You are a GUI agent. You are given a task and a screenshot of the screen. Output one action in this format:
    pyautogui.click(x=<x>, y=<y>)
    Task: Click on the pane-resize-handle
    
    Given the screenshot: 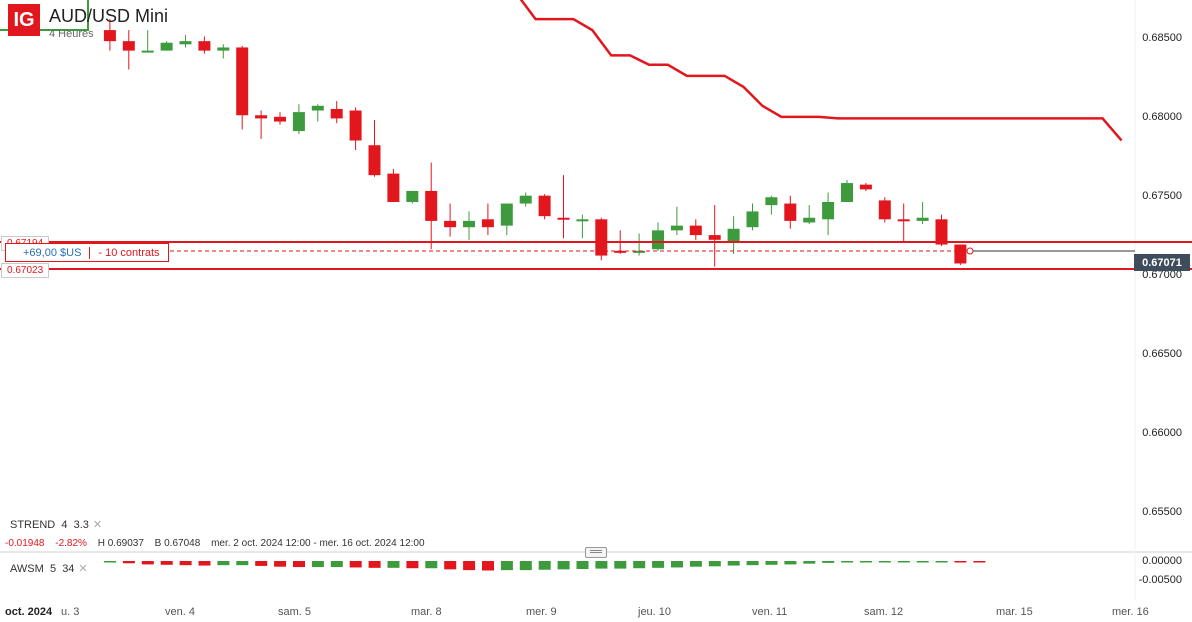 What is the action you would take?
    pyautogui.click(x=596, y=552)
    